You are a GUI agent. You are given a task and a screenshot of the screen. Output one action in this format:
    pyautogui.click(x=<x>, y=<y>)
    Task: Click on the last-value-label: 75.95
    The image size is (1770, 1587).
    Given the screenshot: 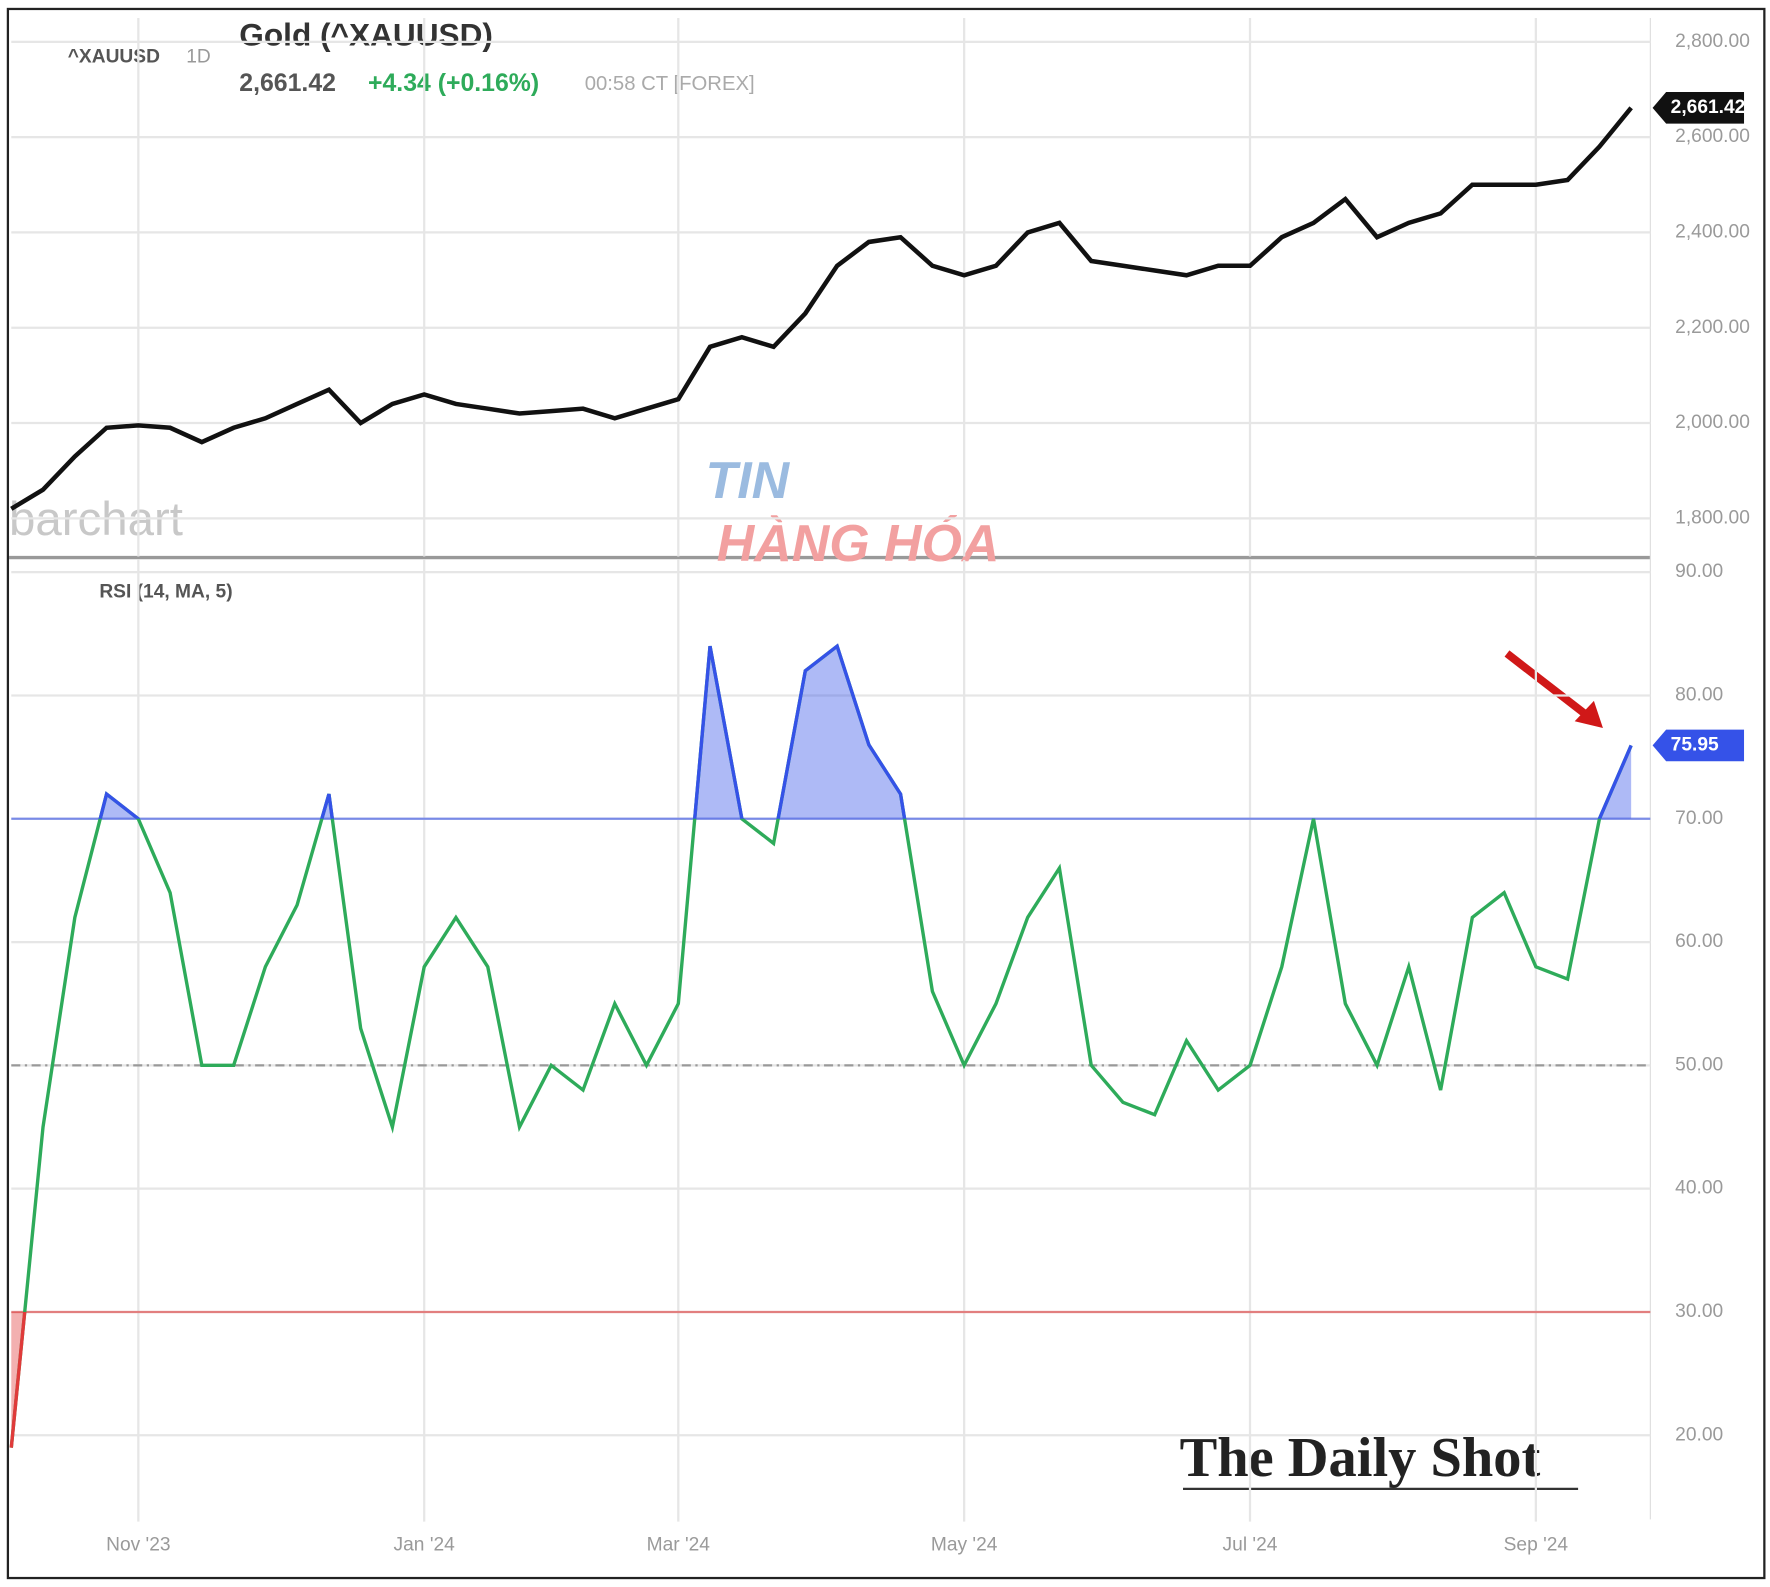 What is the action you would take?
    pyautogui.click(x=1695, y=744)
    